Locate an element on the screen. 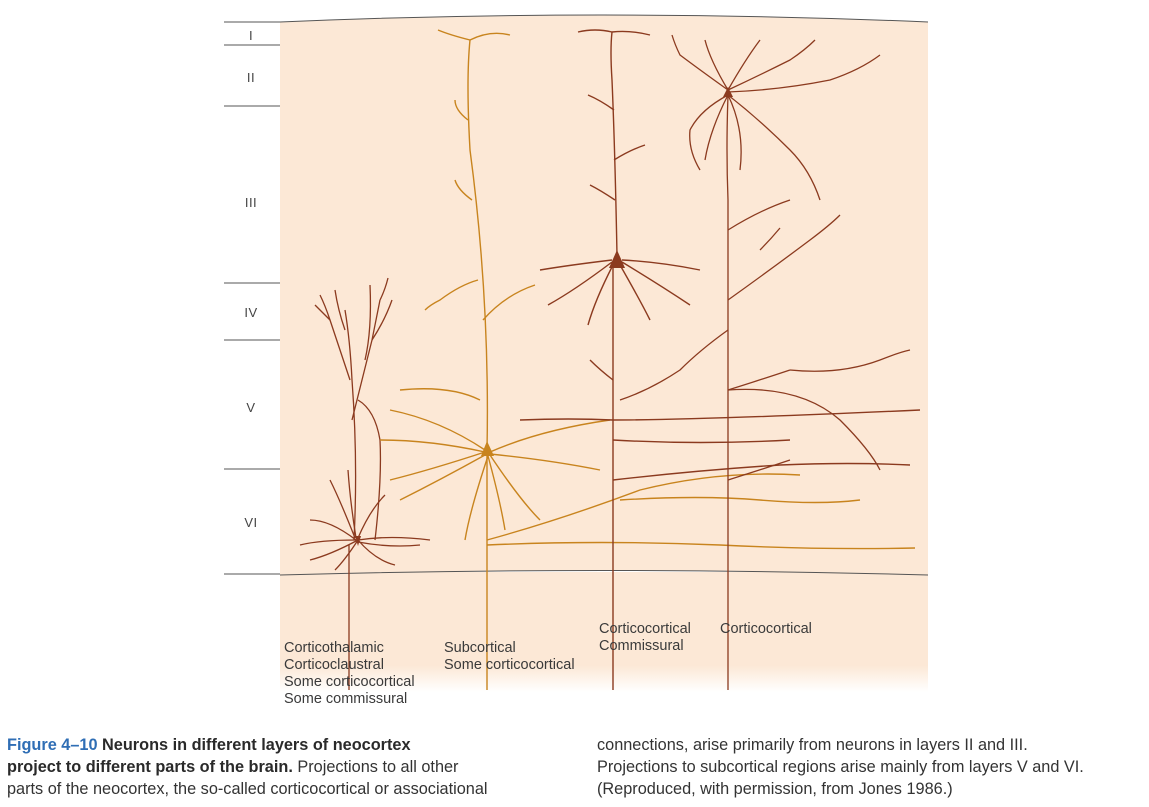 This screenshot has width=1149, height=807. figure-title-line-1: Neurons in different layers of neocortex is located at coordinates (256, 745).